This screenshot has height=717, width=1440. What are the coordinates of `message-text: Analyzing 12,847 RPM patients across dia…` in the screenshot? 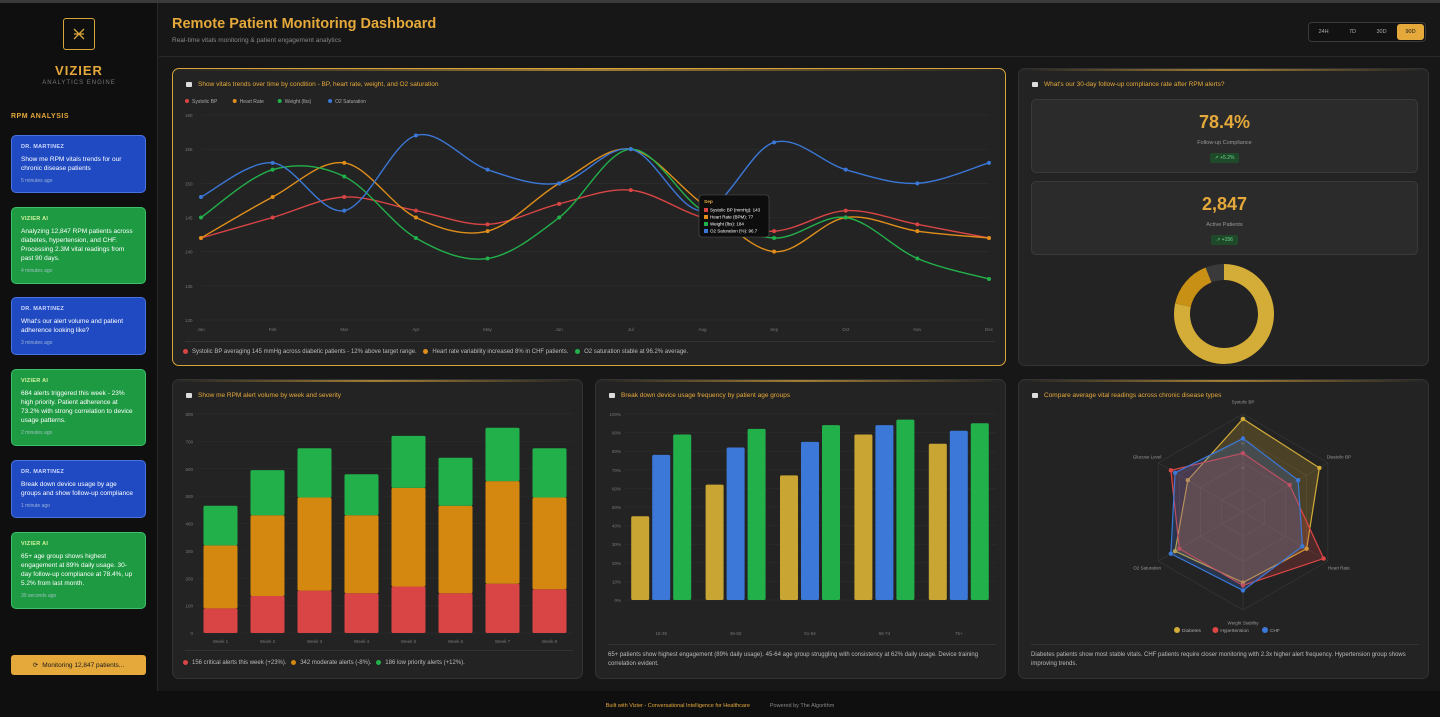 It's located at (77, 245).